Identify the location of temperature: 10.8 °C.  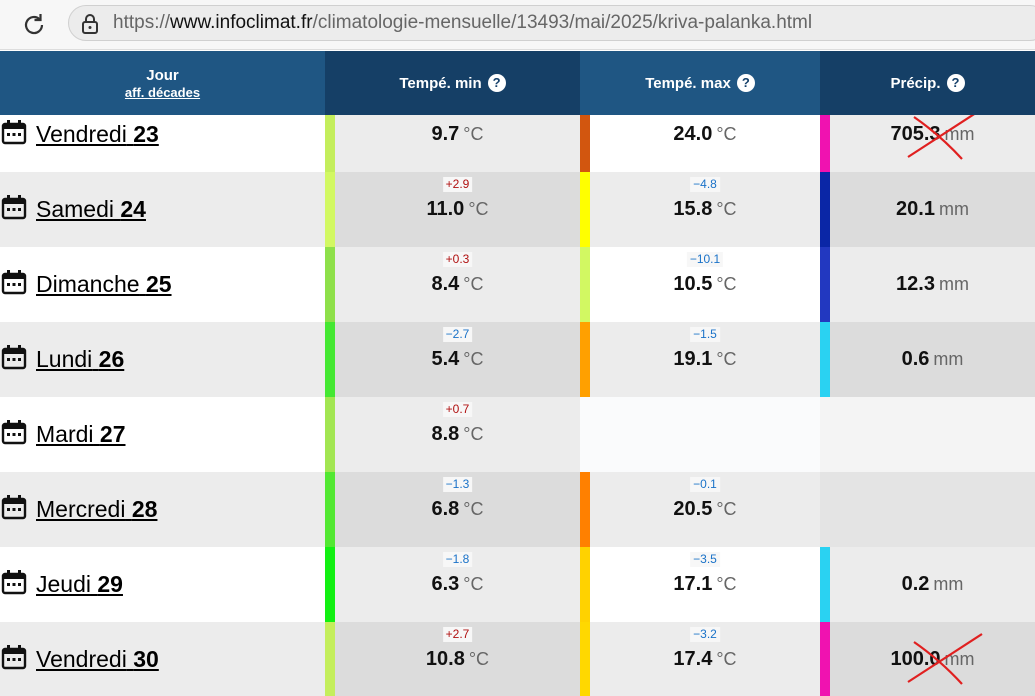
(457, 659).